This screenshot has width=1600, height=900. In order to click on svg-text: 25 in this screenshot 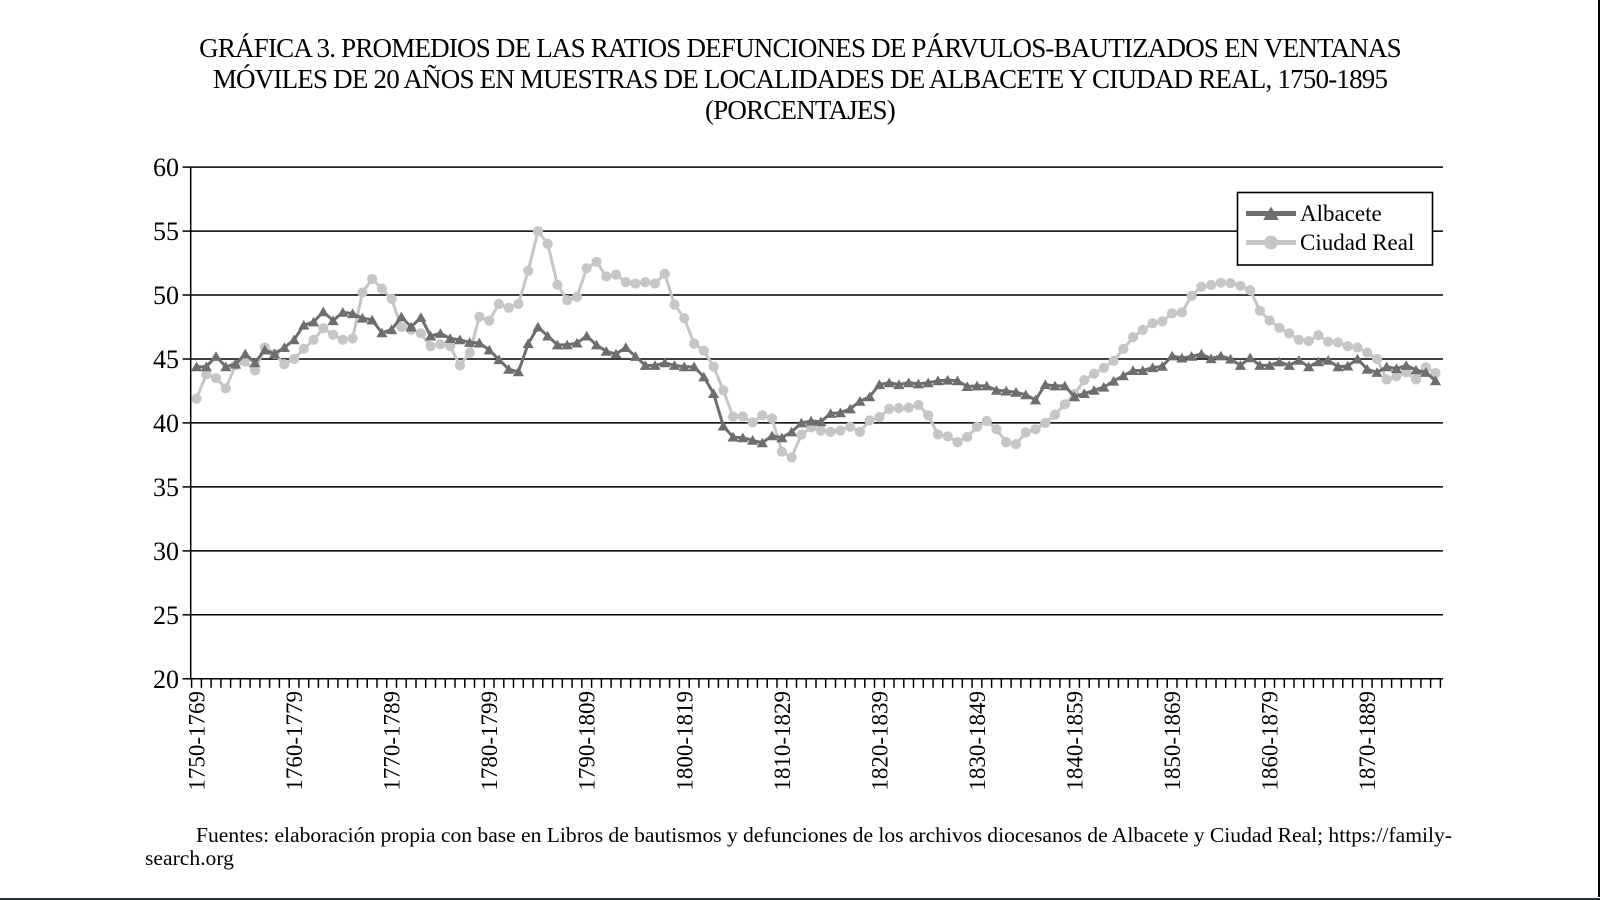, I will do `click(166, 615)`.